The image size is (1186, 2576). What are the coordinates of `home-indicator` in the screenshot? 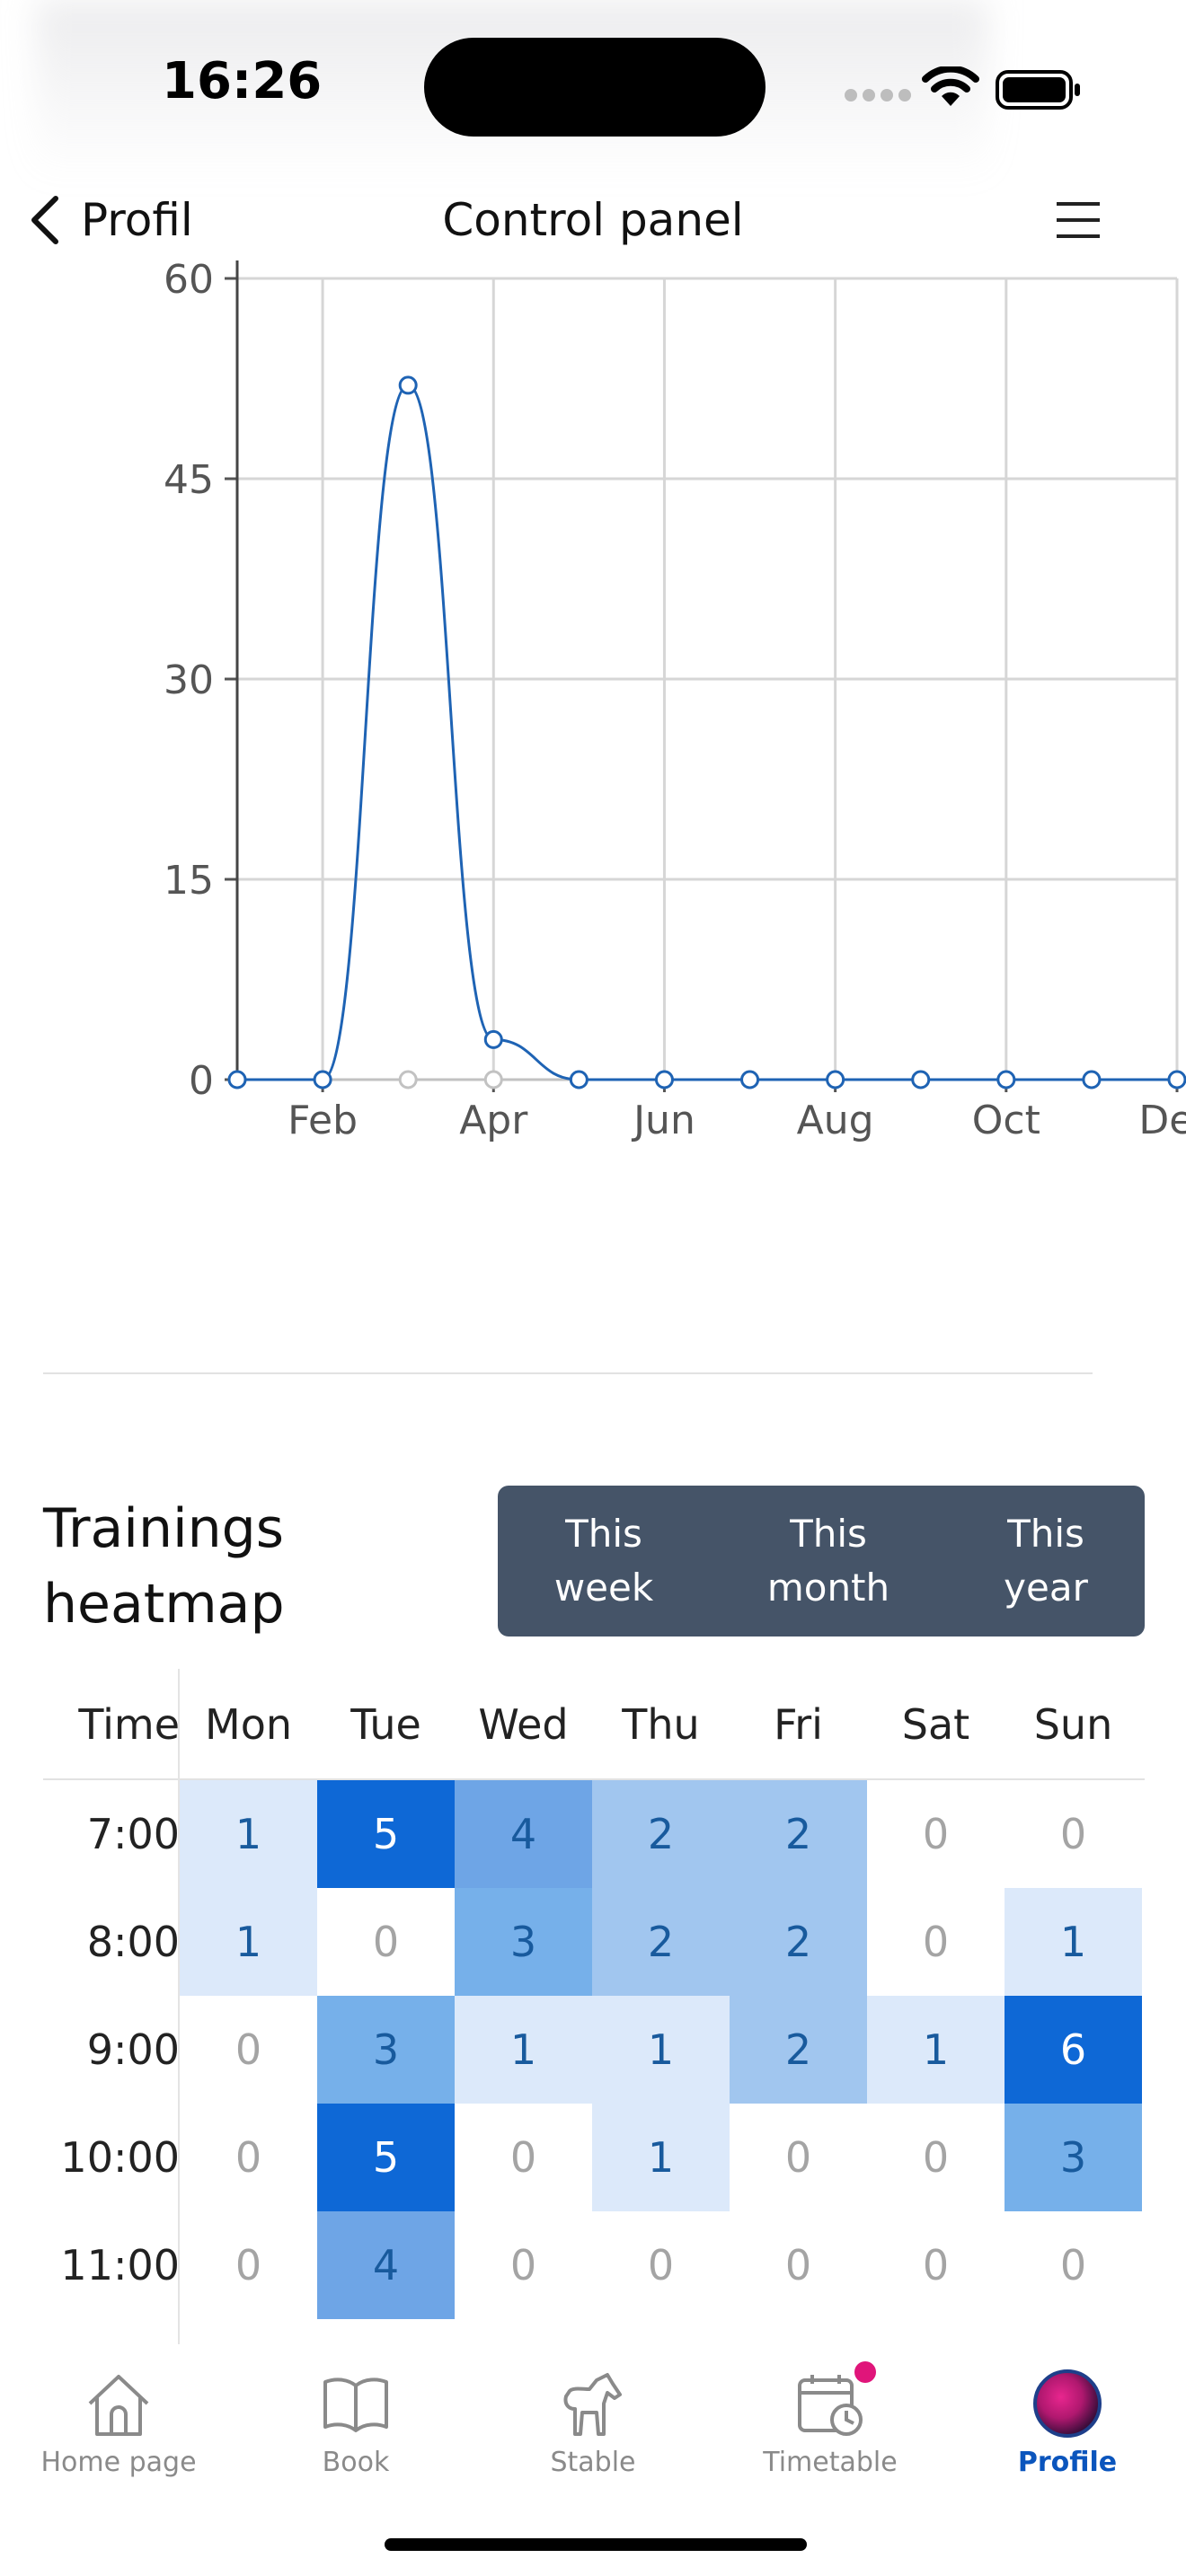 It's located at (596, 2544).